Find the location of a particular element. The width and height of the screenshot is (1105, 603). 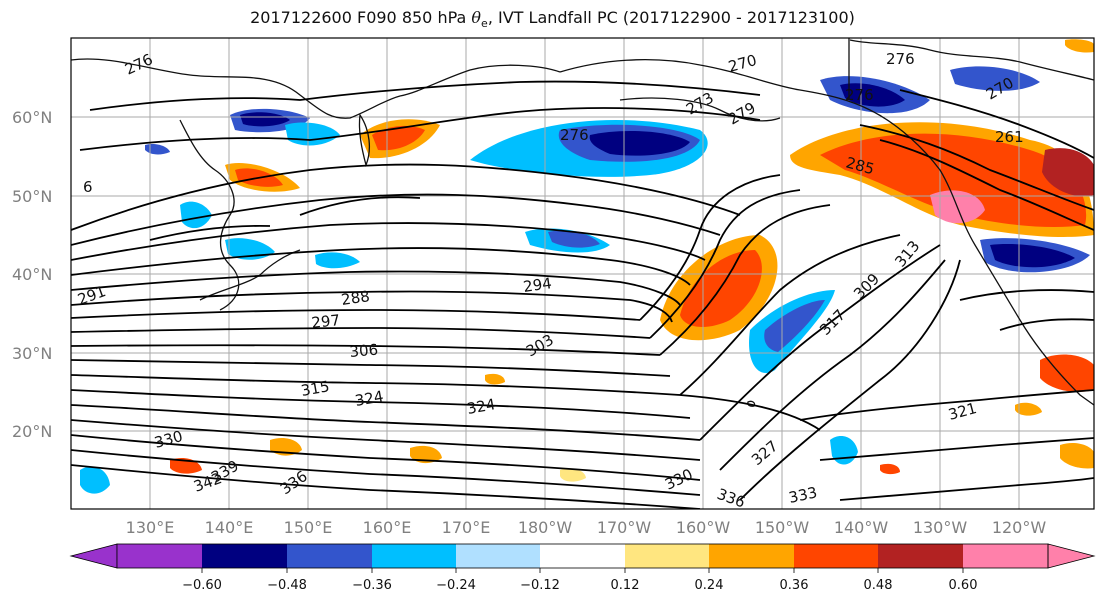

lat-label: 50°N is located at coordinates (32, 196).